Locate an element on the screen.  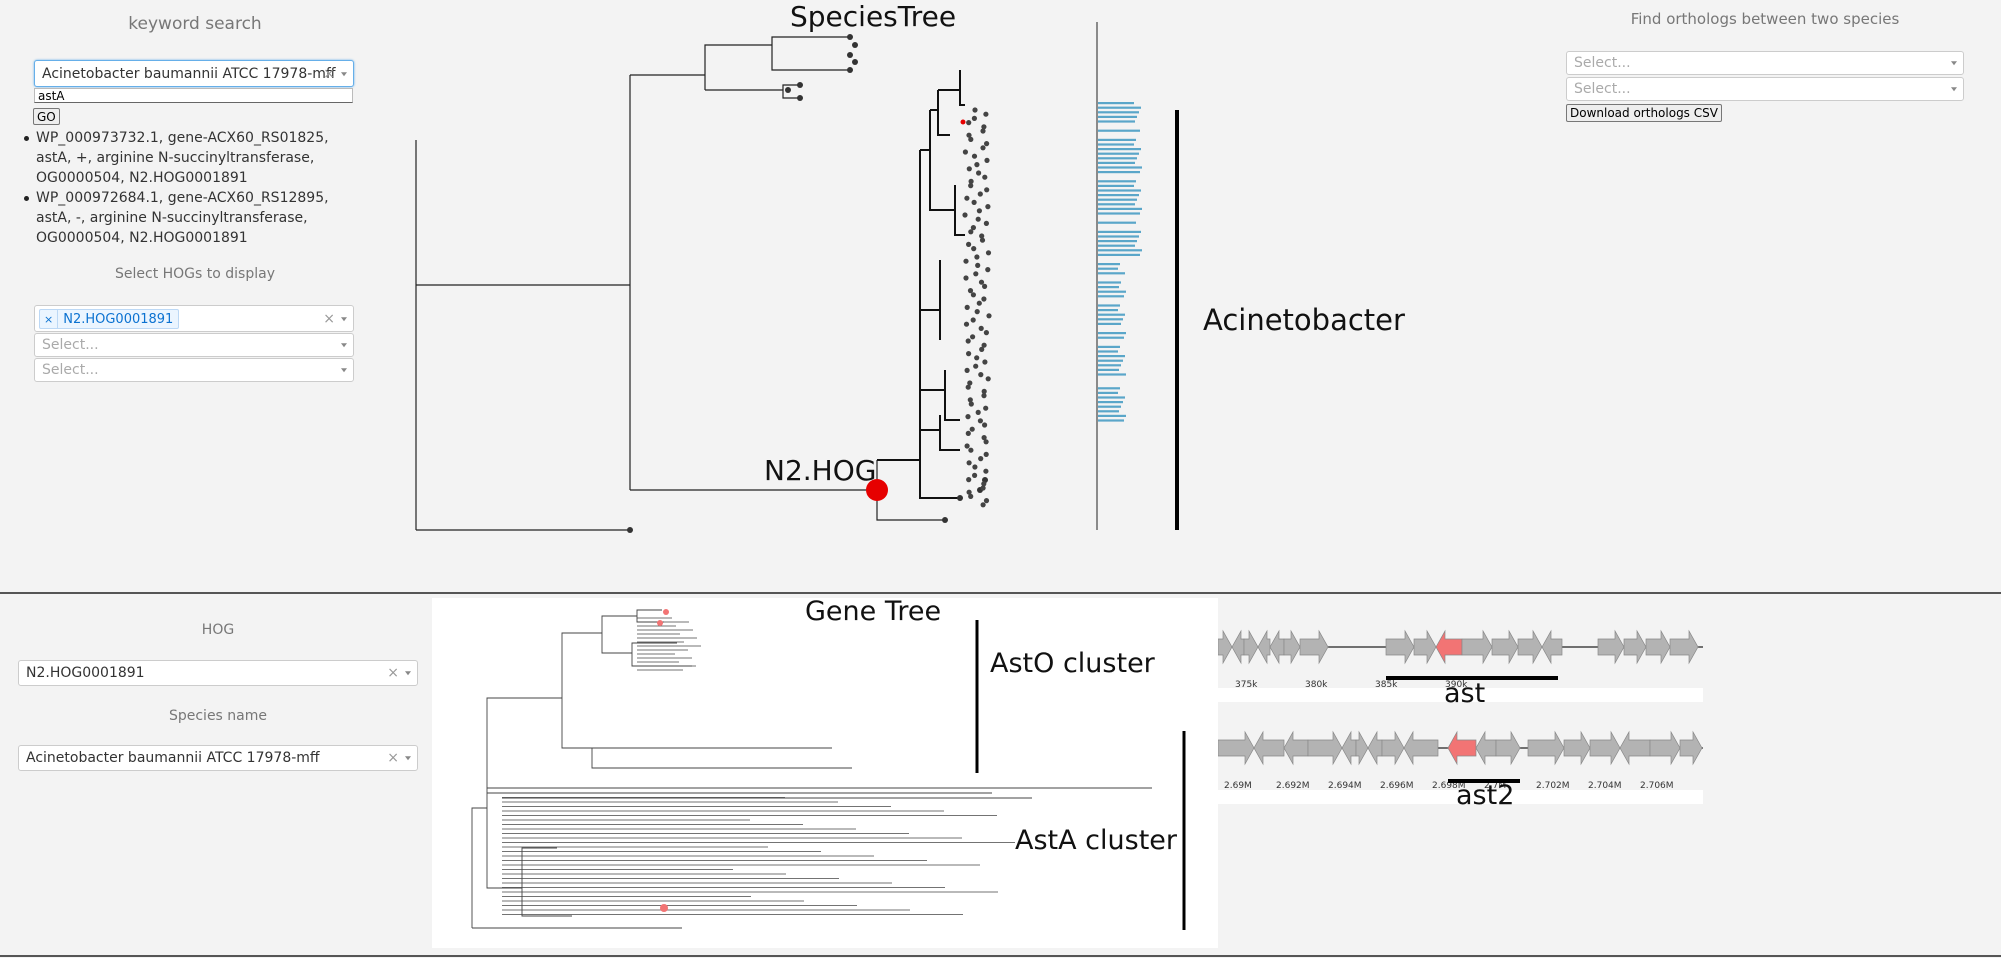
hog-select-clear-icon: × is located at coordinates (329, 318).